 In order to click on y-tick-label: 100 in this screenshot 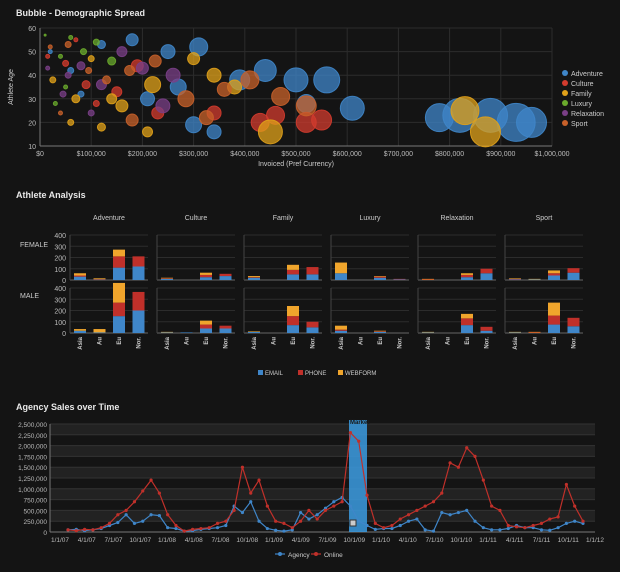, I will do `click(60, 270)`.